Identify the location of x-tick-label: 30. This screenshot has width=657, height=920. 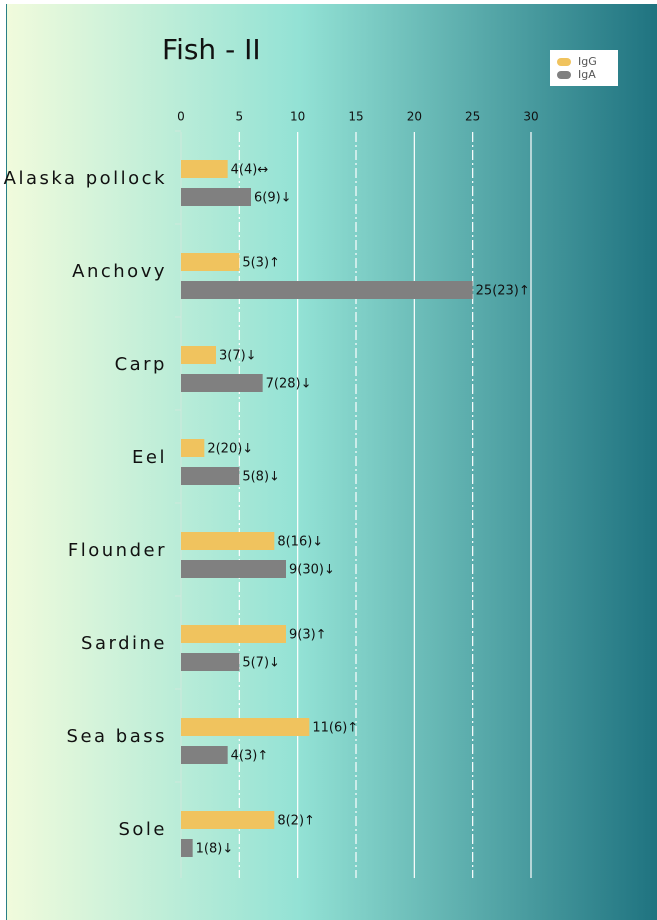
(530, 117).